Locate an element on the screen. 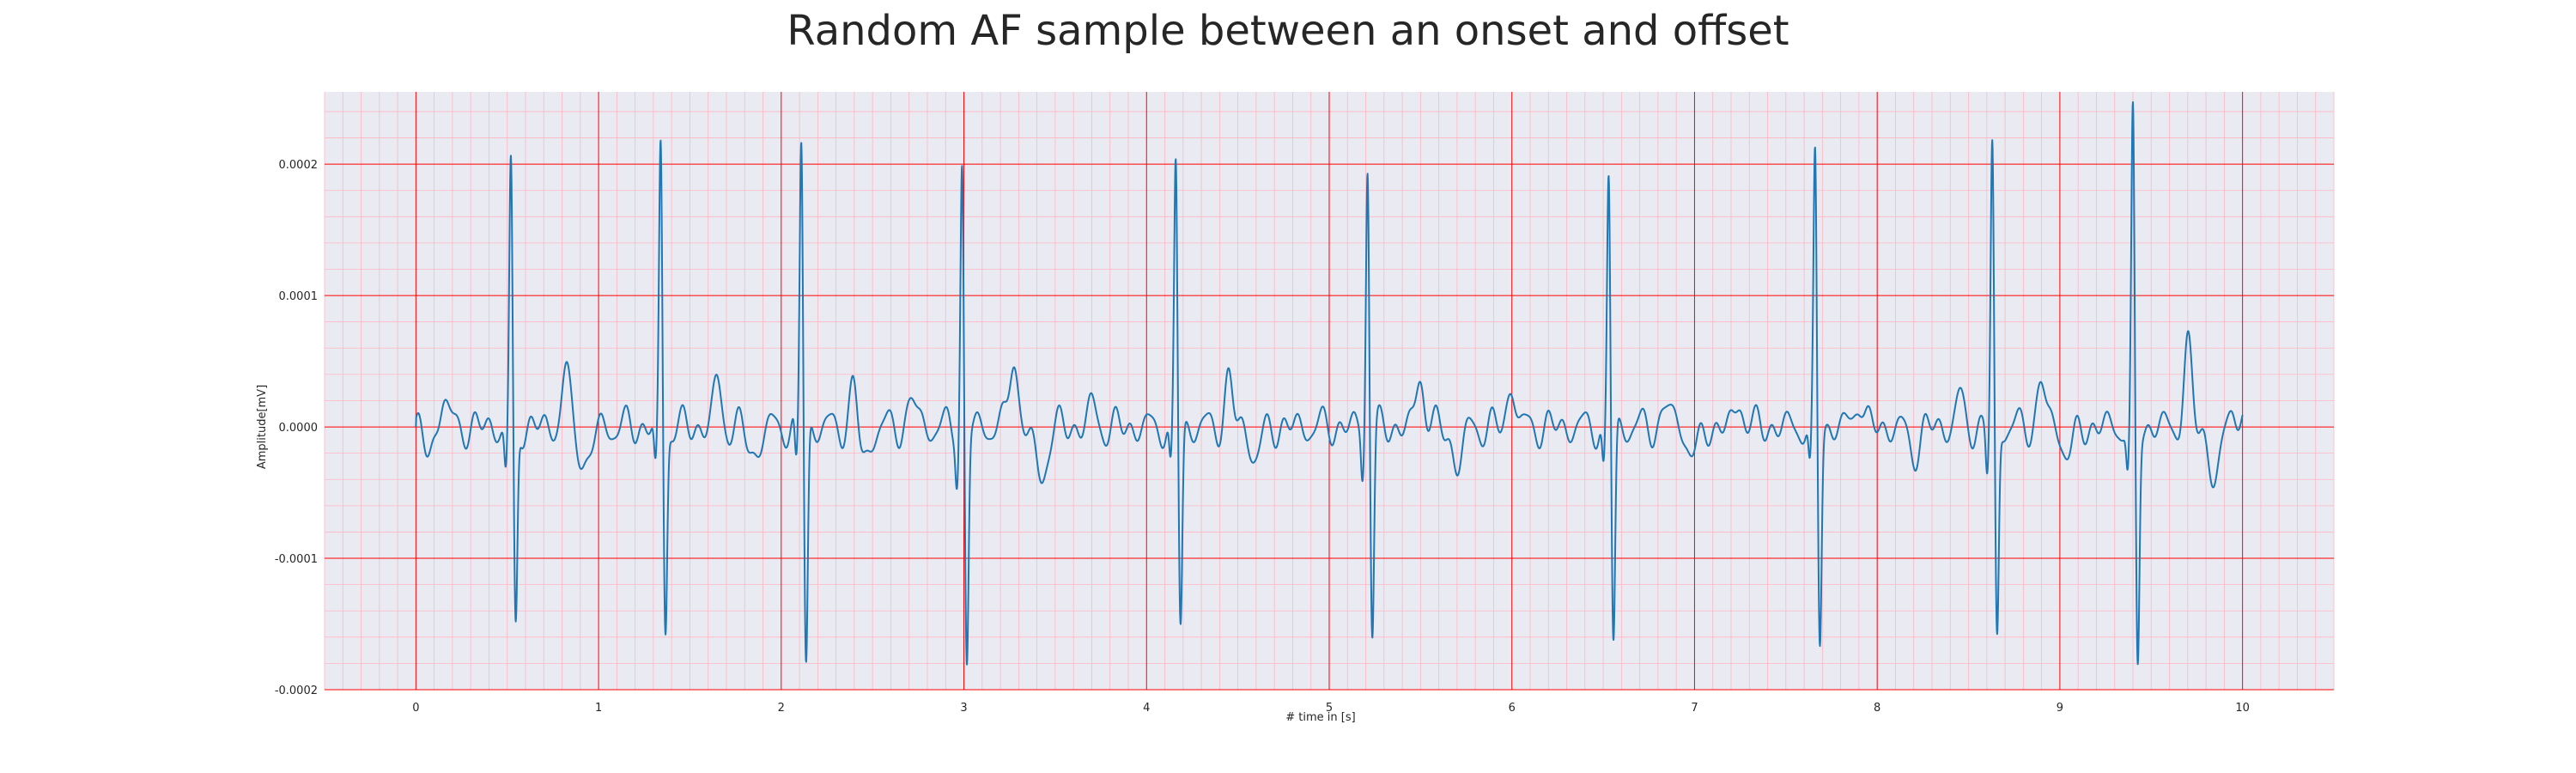  x-tick-label: 2 is located at coordinates (781, 708).